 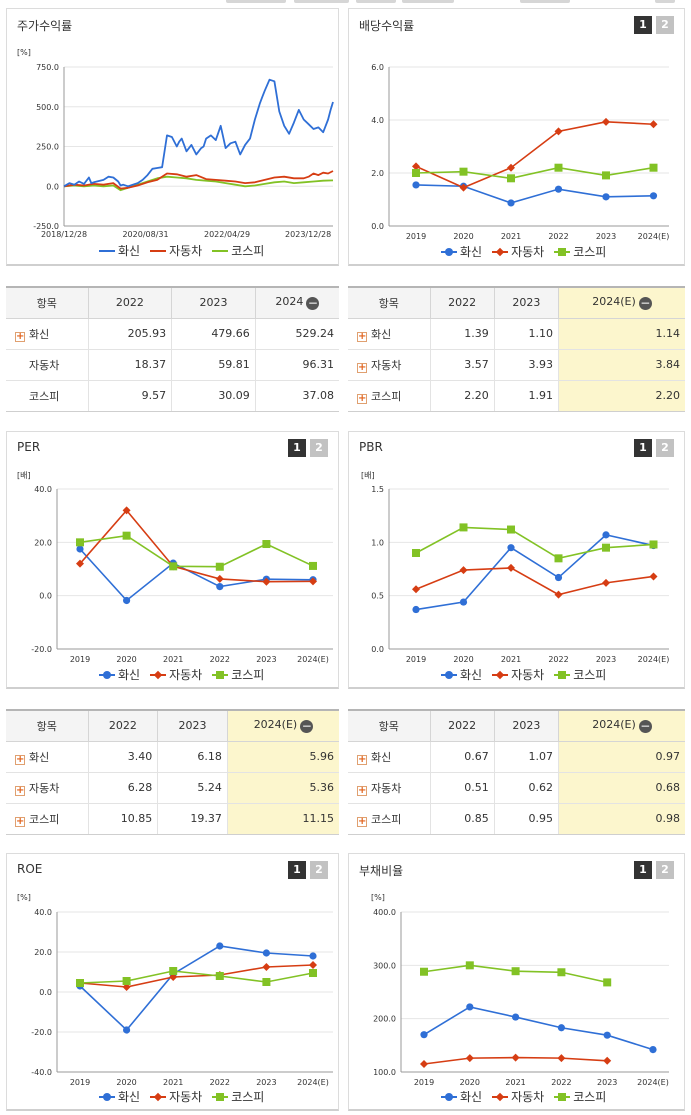 I want to click on table-cell: 0.95, so click(x=526, y=818).